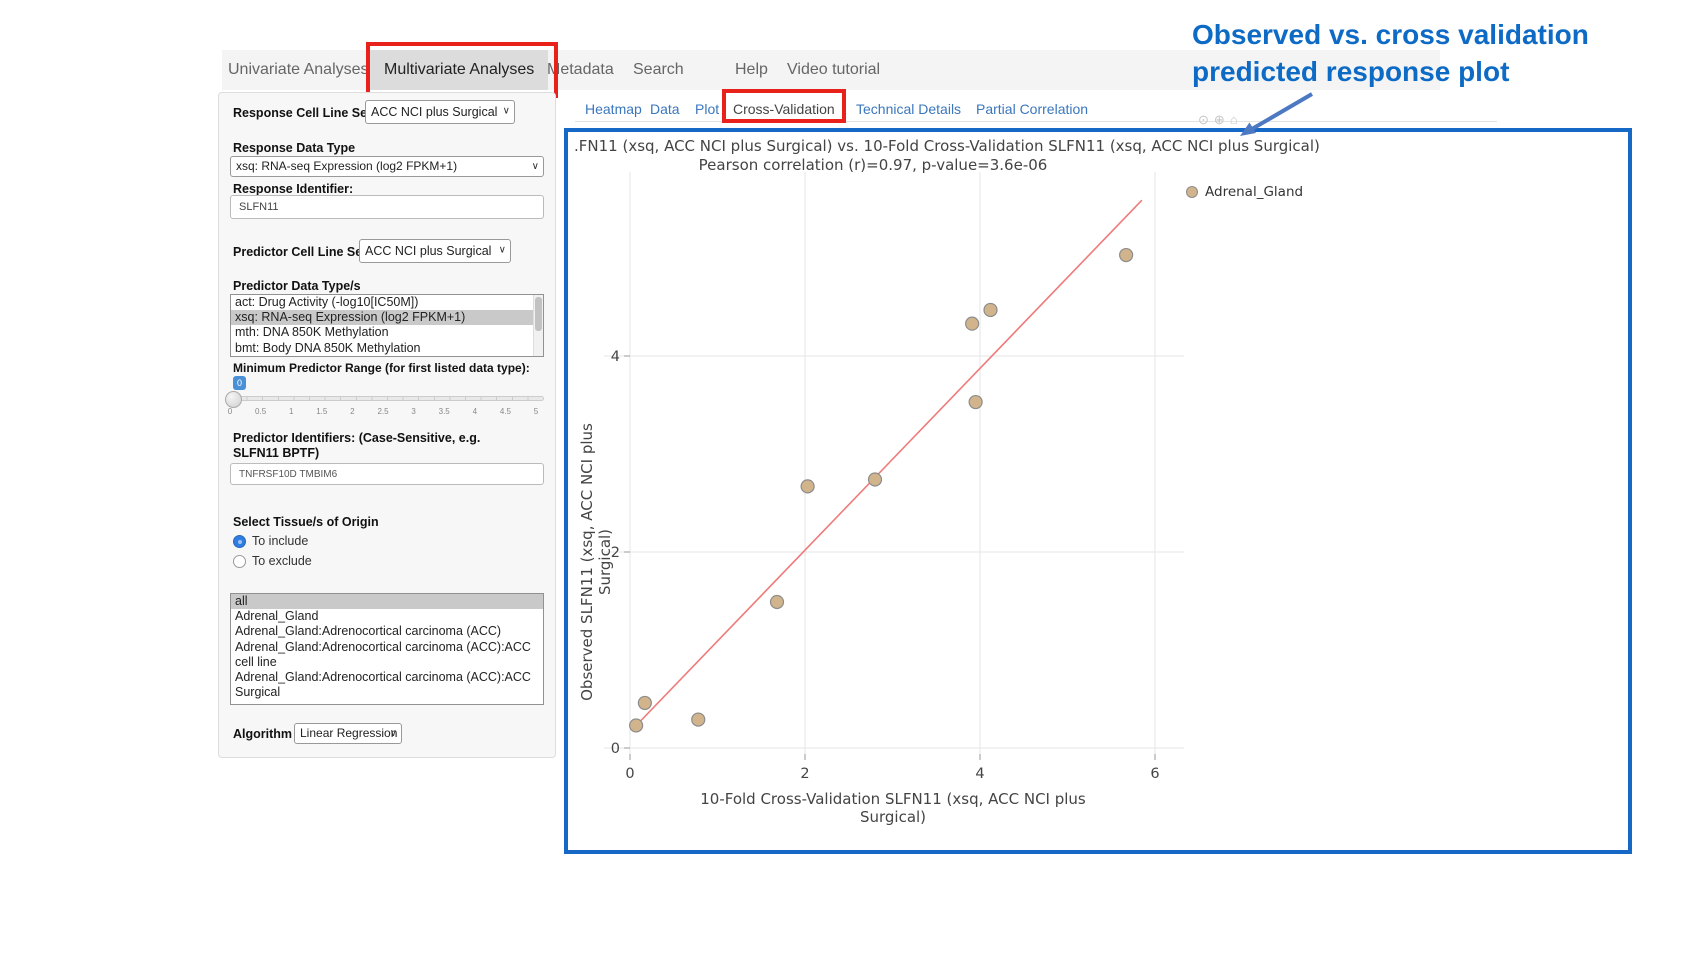 This screenshot has width=1700, height=956. What do you see at coordinates (347, 166) in the screenshot?
I see `response-data-type-value: xsq: RNA-seq Expression (log2 FPKM+1)` at bounding box center [347, 166].